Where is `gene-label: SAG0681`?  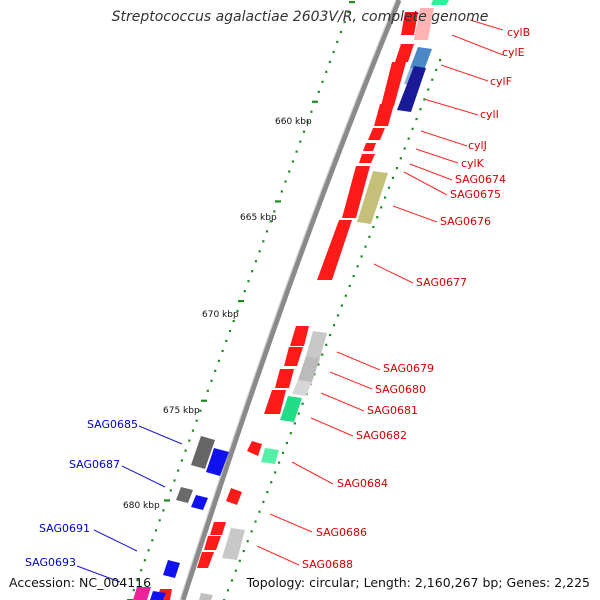 gene-label: SAG0681 is located at coordinates (392, 410).